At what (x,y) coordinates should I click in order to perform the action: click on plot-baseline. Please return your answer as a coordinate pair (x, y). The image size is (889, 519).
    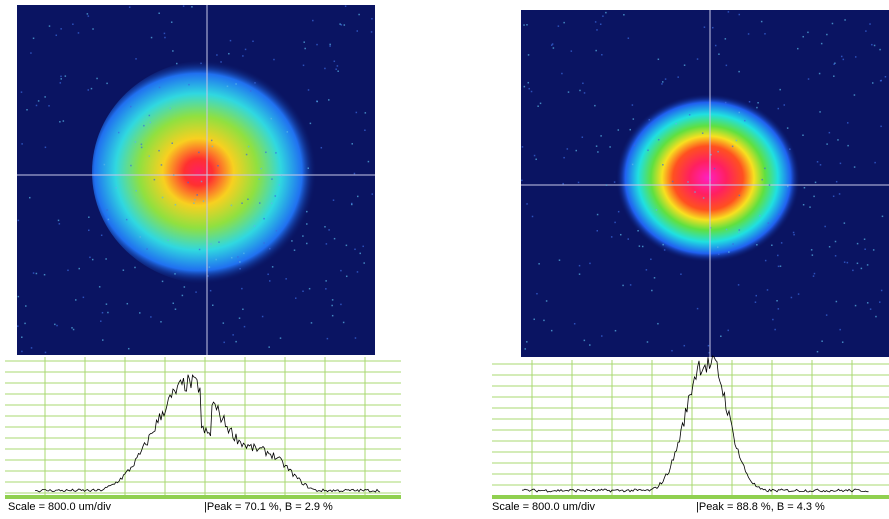
    Looking at the image, I should click on (690, 497).